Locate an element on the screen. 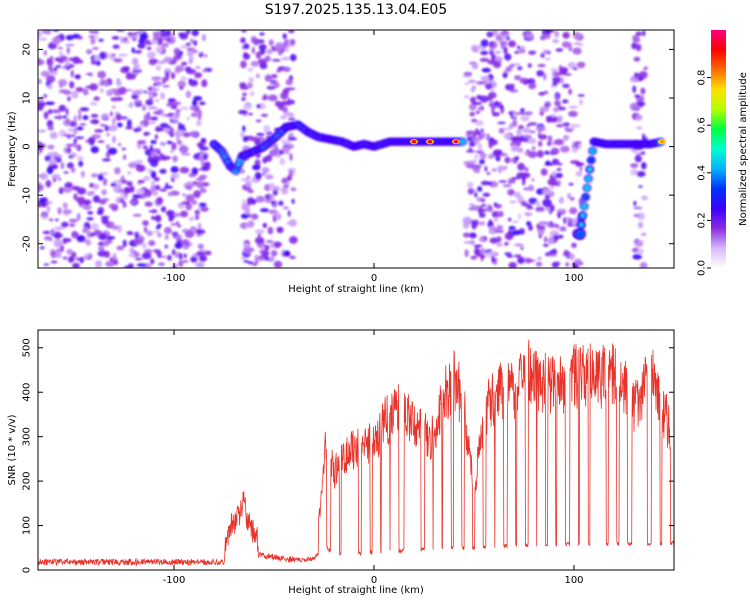 This screenshot has height=600, width=750. snr-x-tick-label: 100 is located at coordinates (573, 580).